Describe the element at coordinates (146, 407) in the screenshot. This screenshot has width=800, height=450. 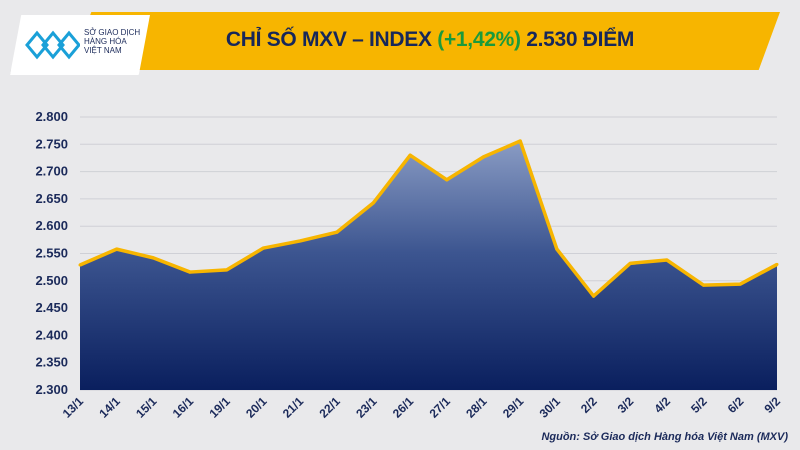
I see `x-tick-label: 15/1` at that location.